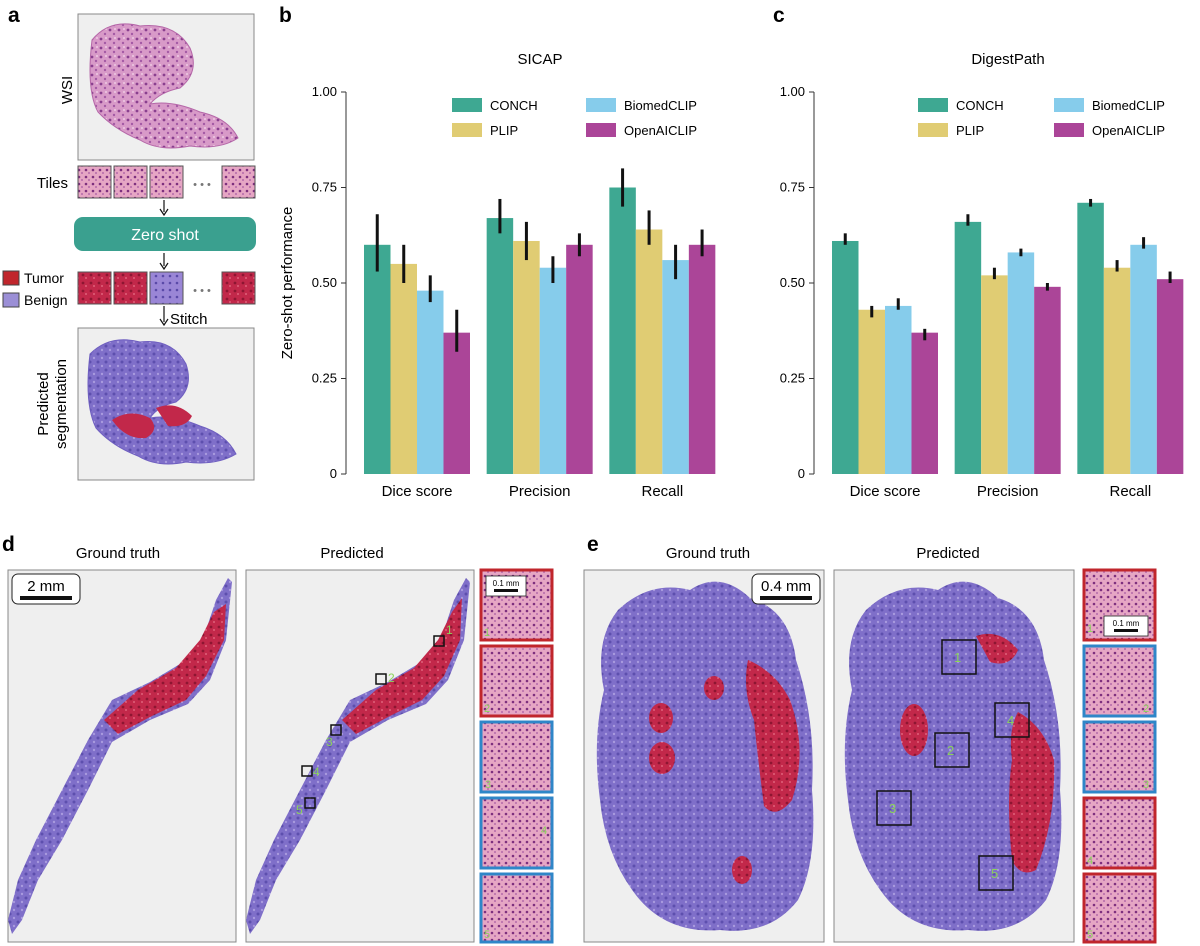 The image size is (1200, 946). Describe the element at coordinates (360, 756) in the screenshot. I see `d-predicted-image: 1 2 3 4 5` at that location.